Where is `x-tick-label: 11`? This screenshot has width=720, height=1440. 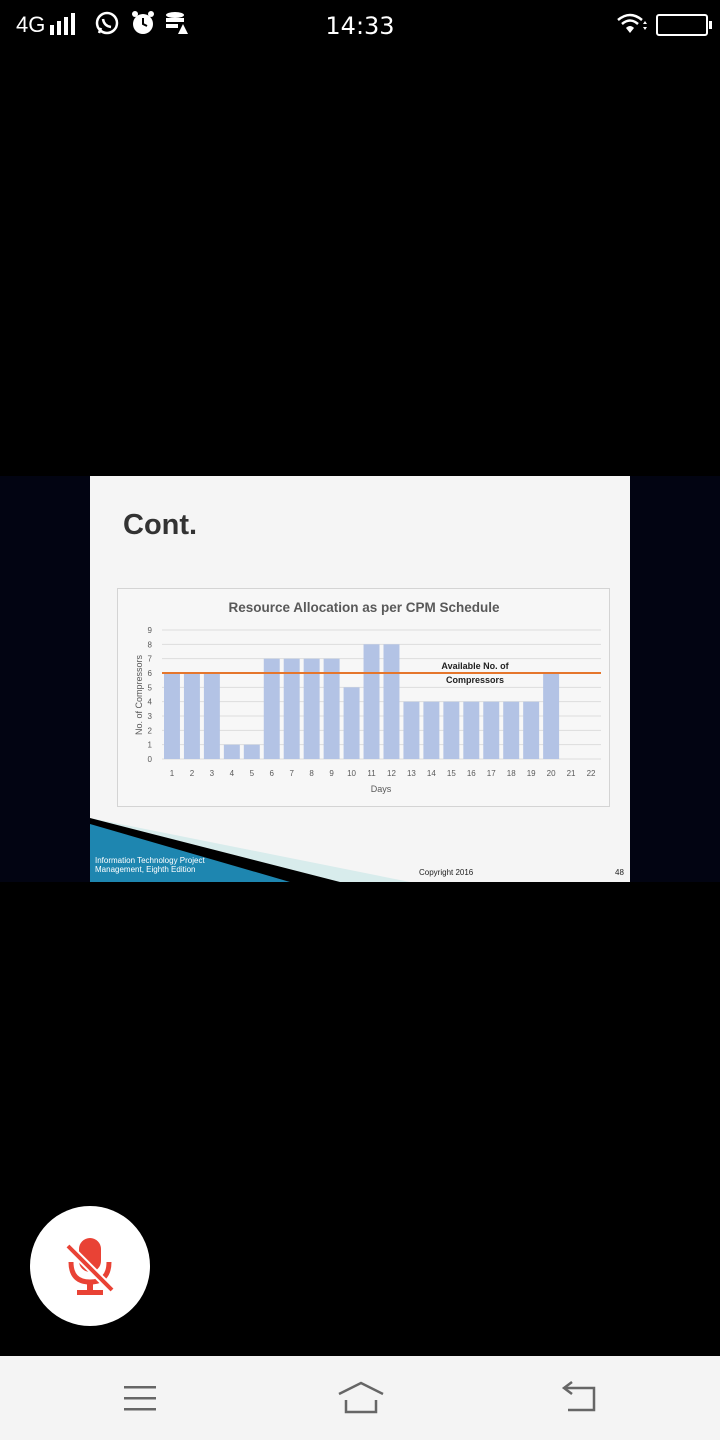
x-tick-label: 11 is located at coordinates (371, 773).